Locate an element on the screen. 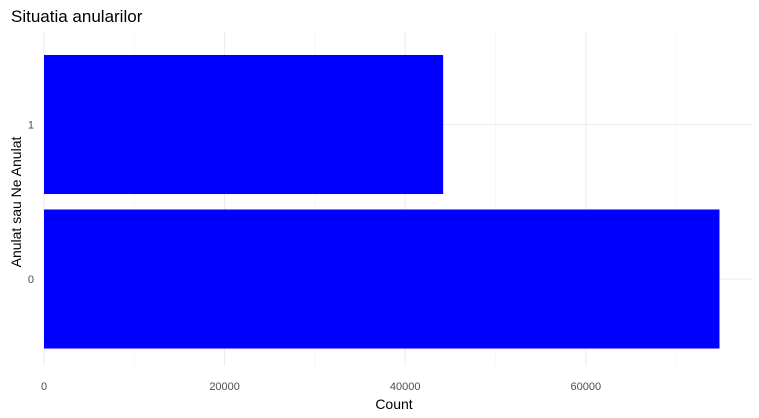 The width and height of the screenshot is (759, 418). y-axis-ticks: 01 is located at coordinates (31, 203).